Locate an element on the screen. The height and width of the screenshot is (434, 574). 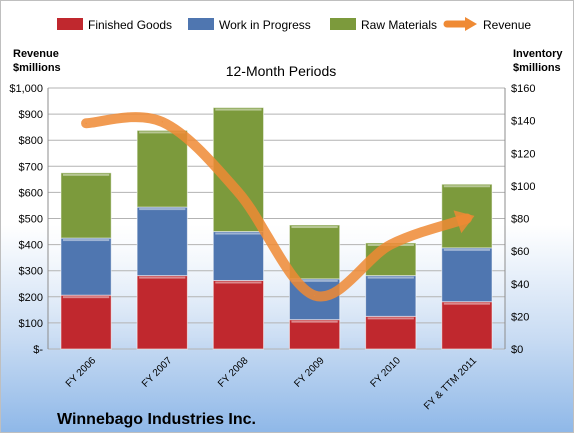
right-tick-label: $80 is located at coordinates (520, 220).